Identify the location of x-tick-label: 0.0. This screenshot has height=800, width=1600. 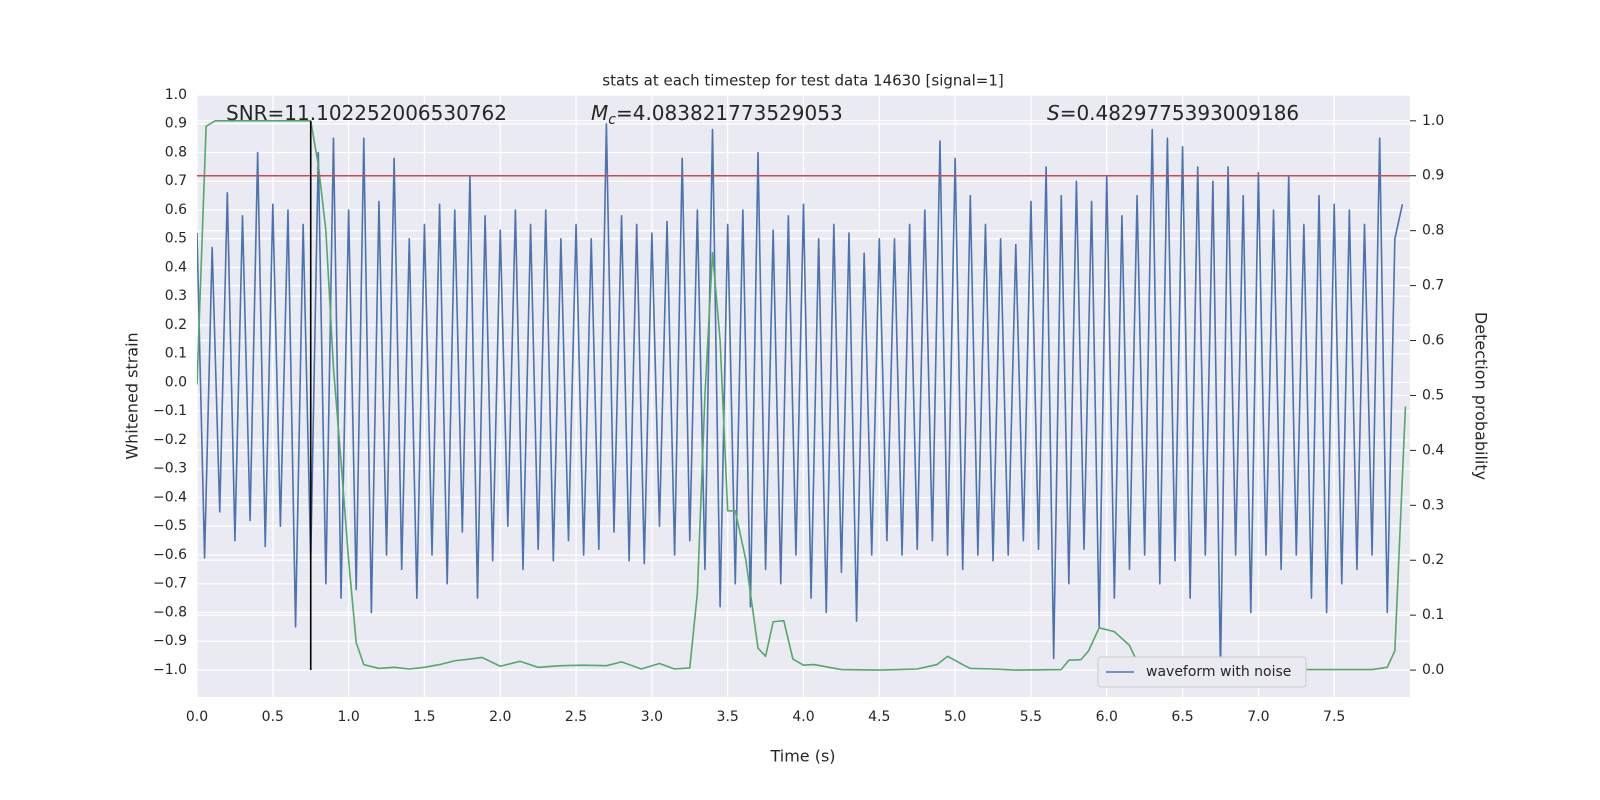
(197, 717).